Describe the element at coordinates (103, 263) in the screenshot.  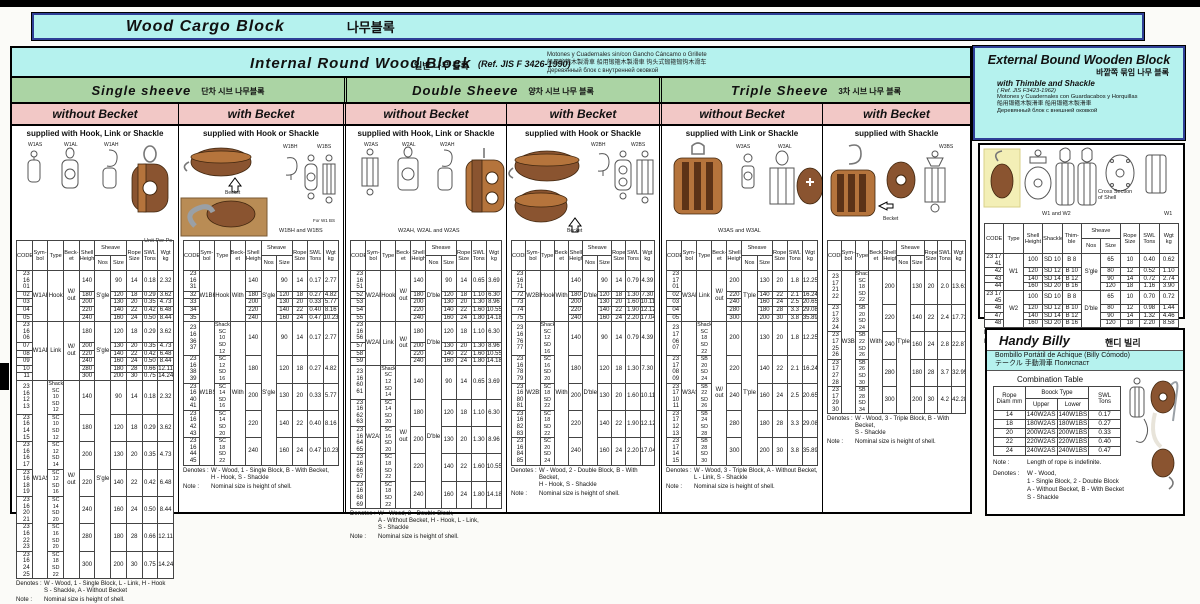
I see `col-header-nos: Nos` at that location.